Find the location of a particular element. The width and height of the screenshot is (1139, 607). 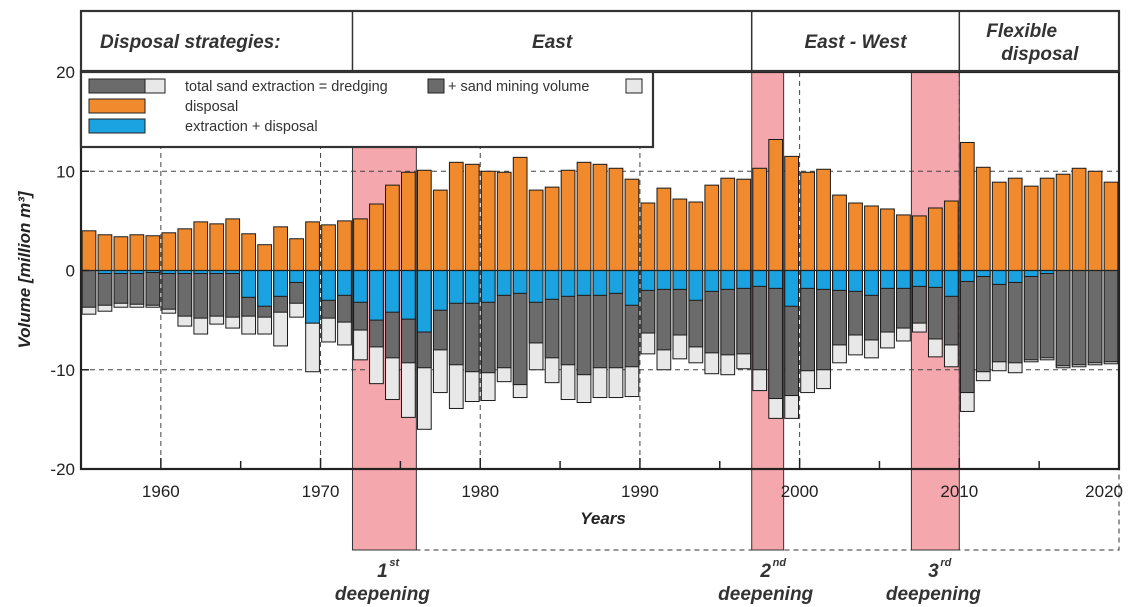

y-axis-title: Volume [million m³] is located at coordinates (24, 269).